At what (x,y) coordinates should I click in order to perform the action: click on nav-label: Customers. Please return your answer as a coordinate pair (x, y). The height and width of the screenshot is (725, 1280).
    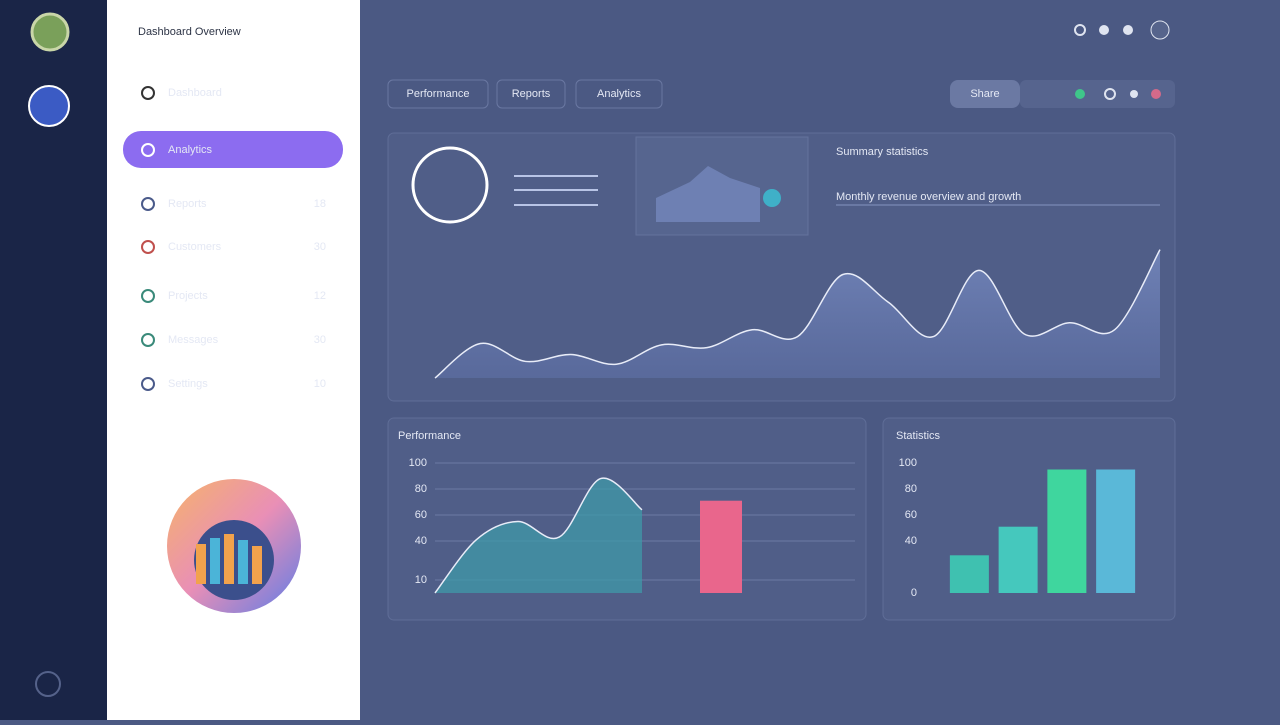
    Looking at the image, I should click on (195, 247).